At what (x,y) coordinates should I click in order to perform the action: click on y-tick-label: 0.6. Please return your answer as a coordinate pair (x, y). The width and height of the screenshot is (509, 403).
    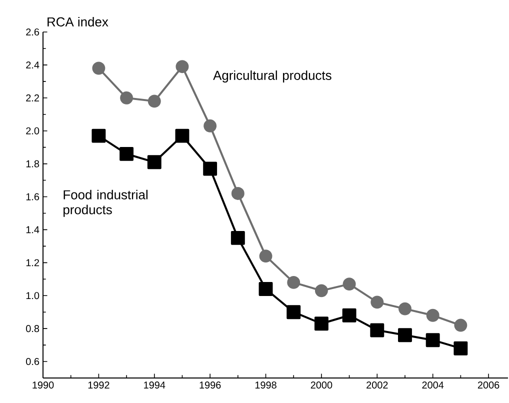
    Looking at the image, I should click on (33, 362).